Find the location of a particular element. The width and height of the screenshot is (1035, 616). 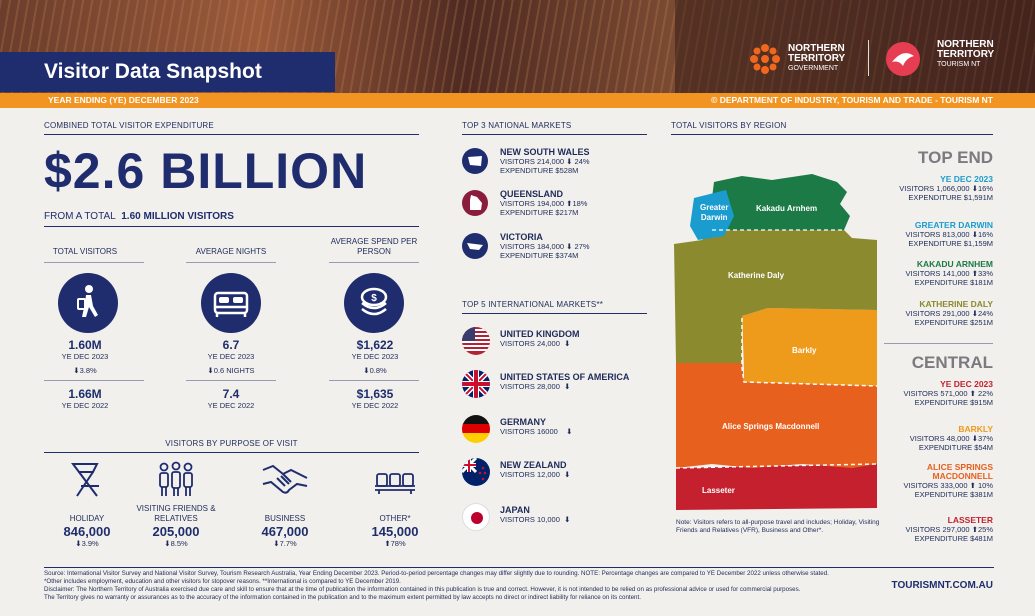

national-visitors: VISITORS 194,000 is located at coordinates (532, 203).